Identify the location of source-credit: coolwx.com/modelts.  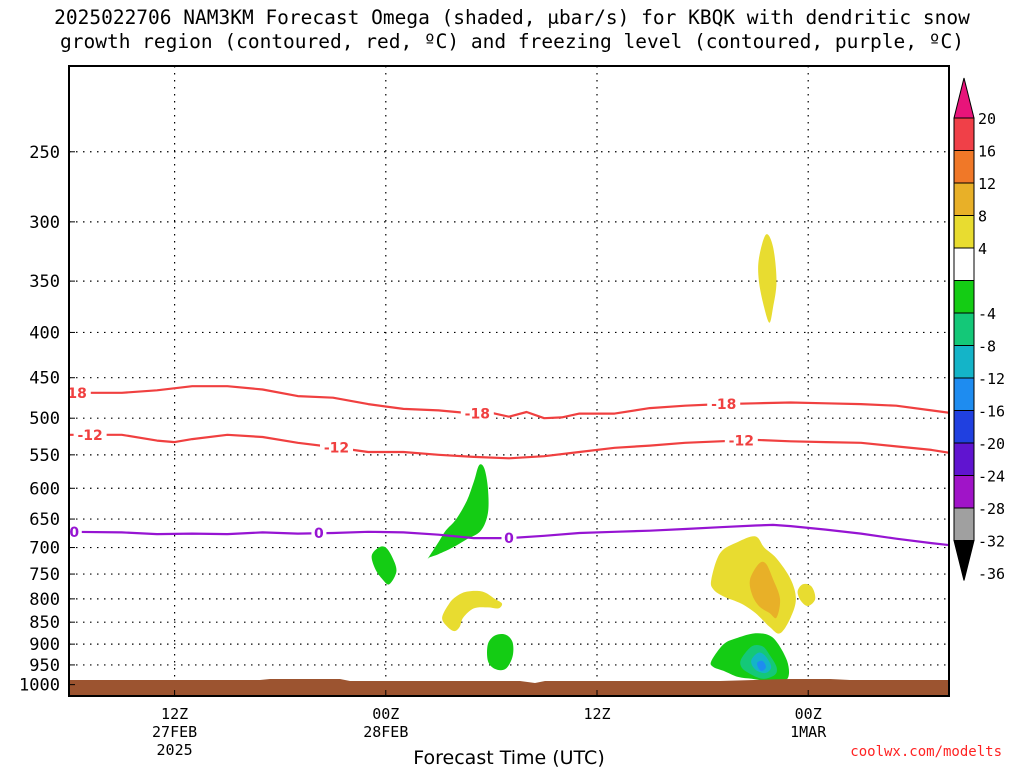
(926, 752).